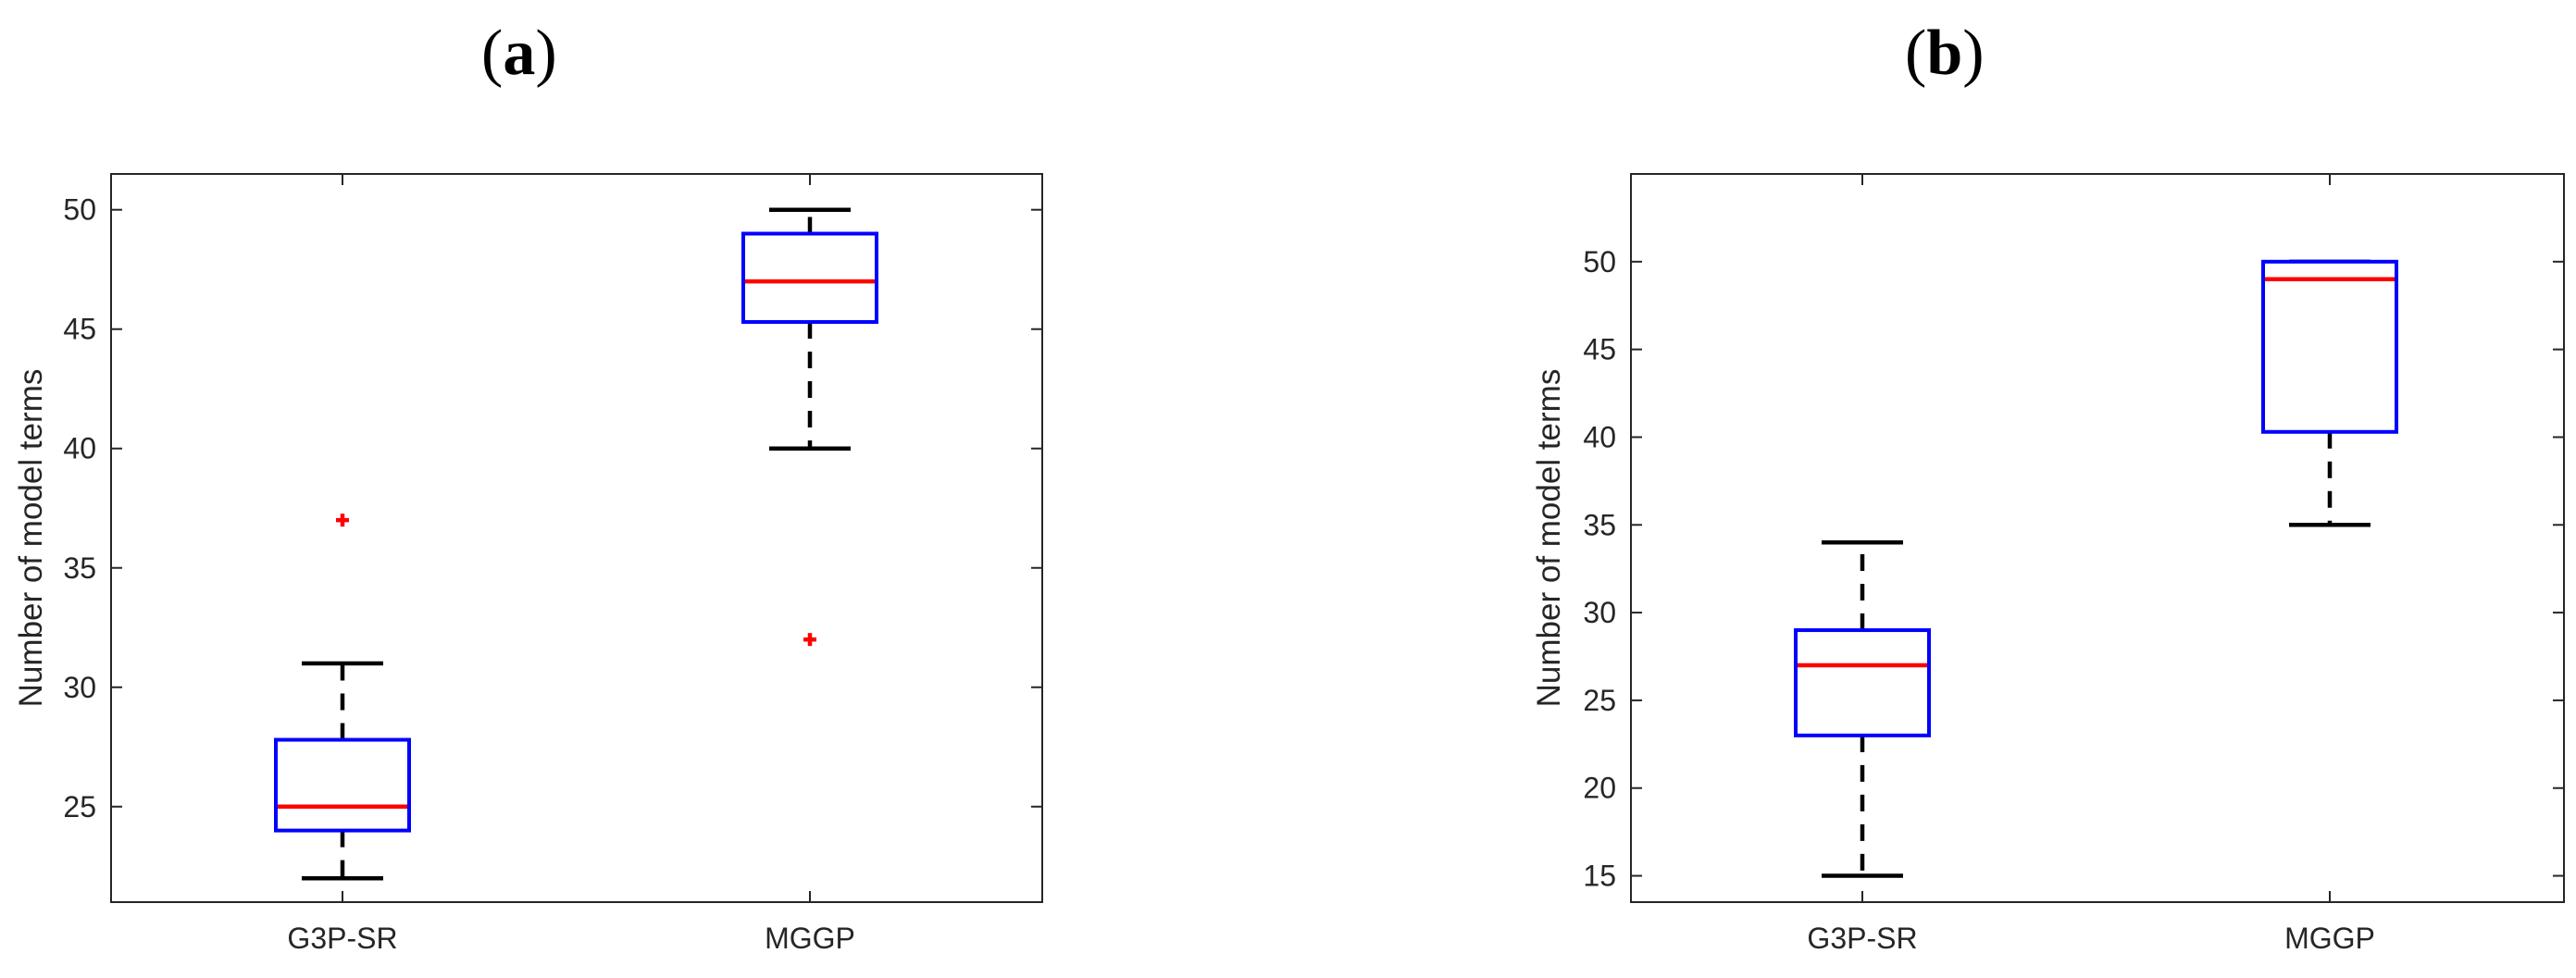 The image size is (2576, 978). Describe the element at coordinates (79, 210) in the screenshot. I see `ytick-label-a: 50` at that location.